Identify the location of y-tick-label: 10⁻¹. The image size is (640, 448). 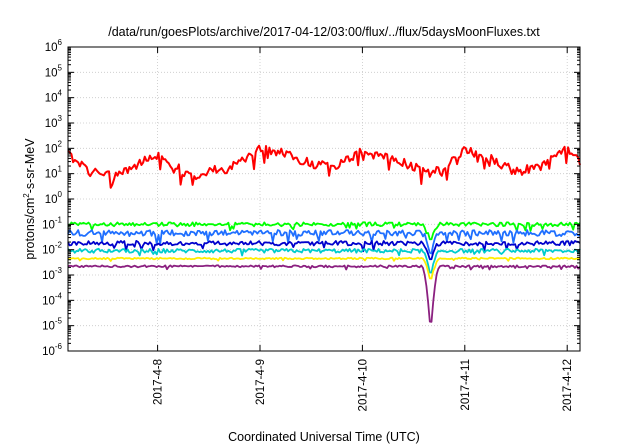
(52, 223).